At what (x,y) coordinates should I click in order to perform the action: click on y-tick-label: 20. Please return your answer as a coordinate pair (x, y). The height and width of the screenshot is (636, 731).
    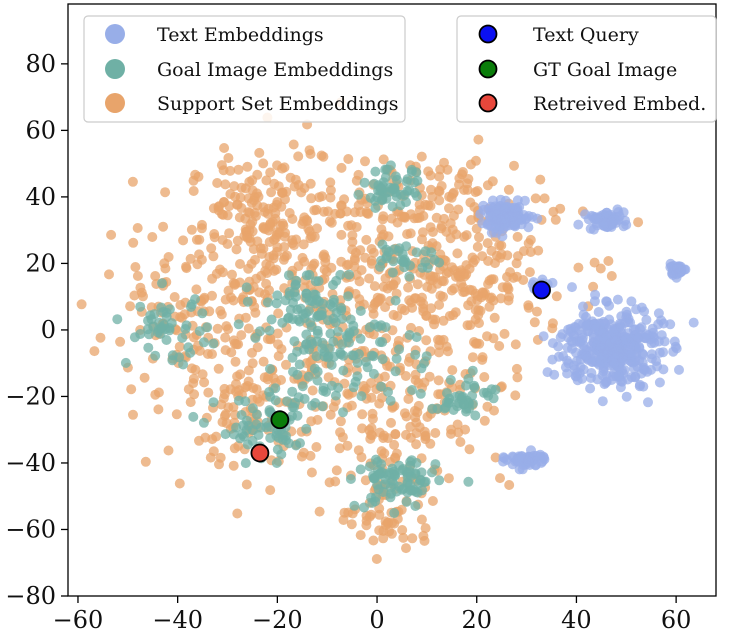
    Looking at the image, I should click on (40, 263).